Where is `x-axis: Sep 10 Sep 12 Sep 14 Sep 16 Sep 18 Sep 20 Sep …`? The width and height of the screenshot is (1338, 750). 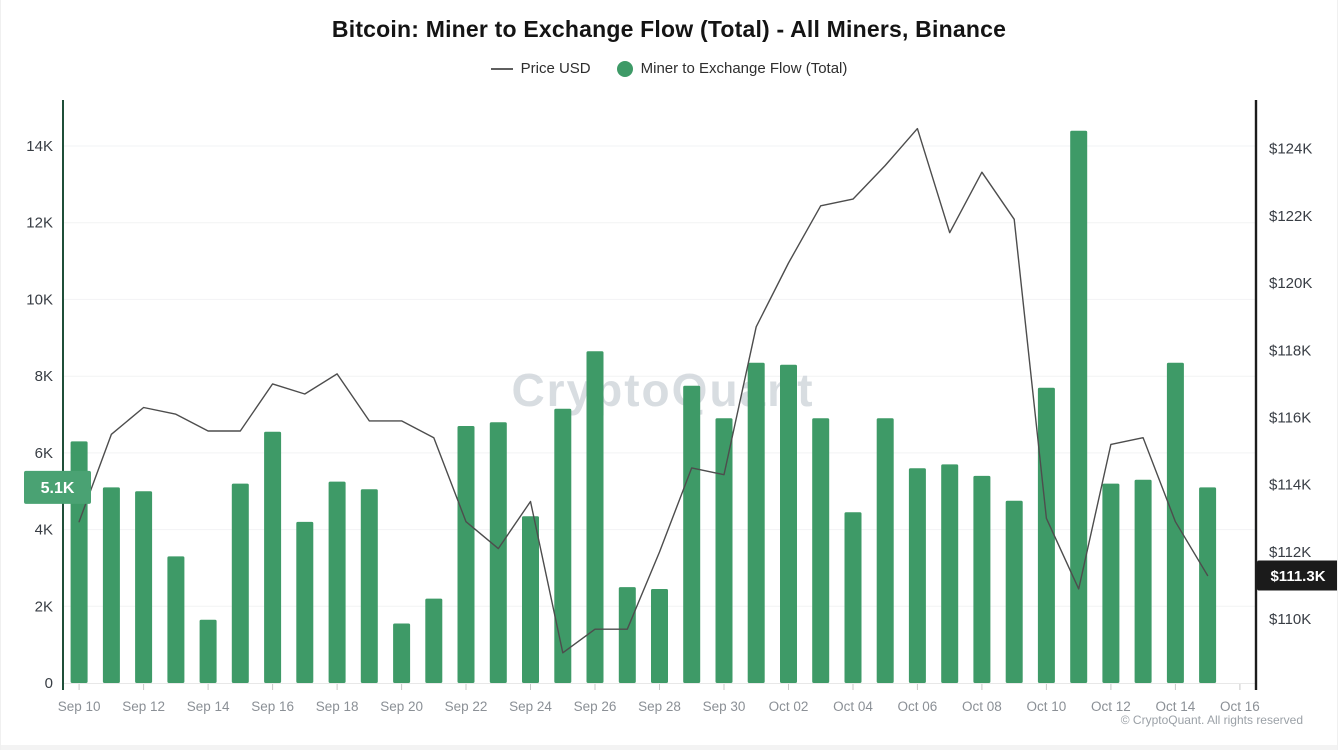
x-axis: Sep 10 Sep 12 Sep 14 Sep 16 Sep 18 Sep 20 Sep … is located at coordinates (659, 699).